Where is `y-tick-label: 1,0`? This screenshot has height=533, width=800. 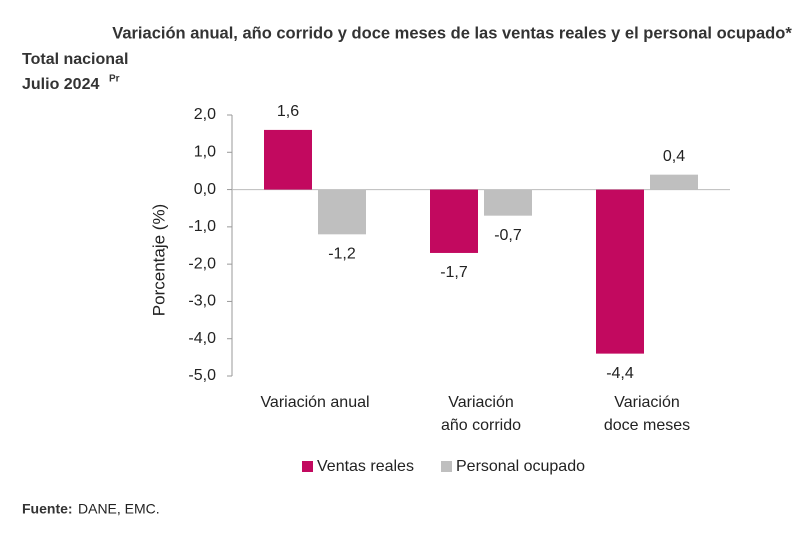
y-tick-label: 1,0 is located at coordinates (205, 152).